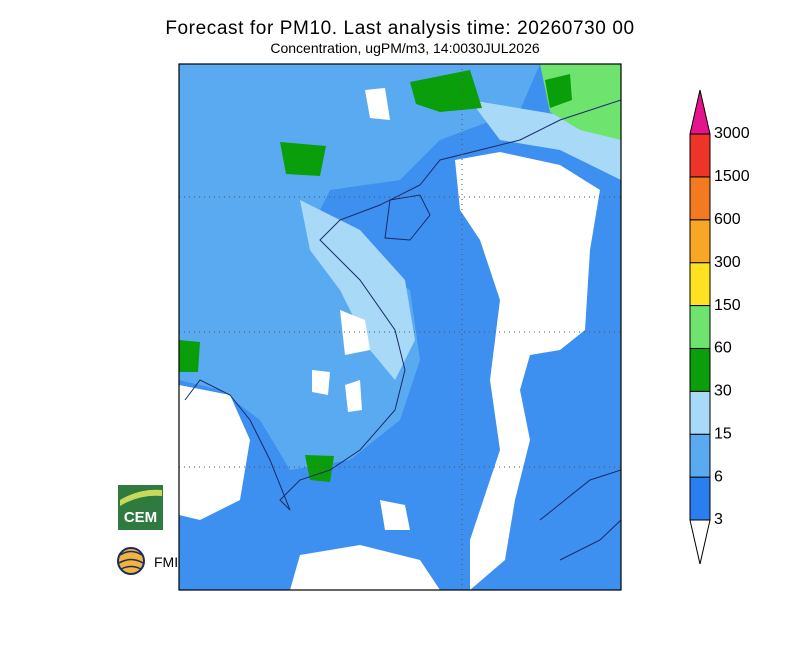 The image size is (800, 647). Describe the element at coordinates (727, 219) in the screenshot. I see `colorbar-label: 600` at that location.